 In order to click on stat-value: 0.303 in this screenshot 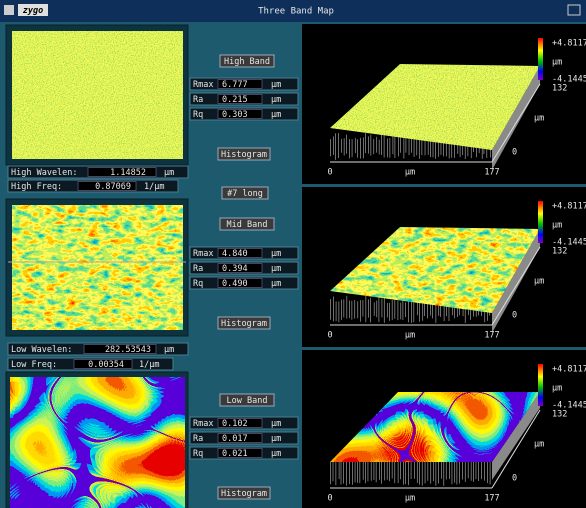, I will do `click(235, 115)`.